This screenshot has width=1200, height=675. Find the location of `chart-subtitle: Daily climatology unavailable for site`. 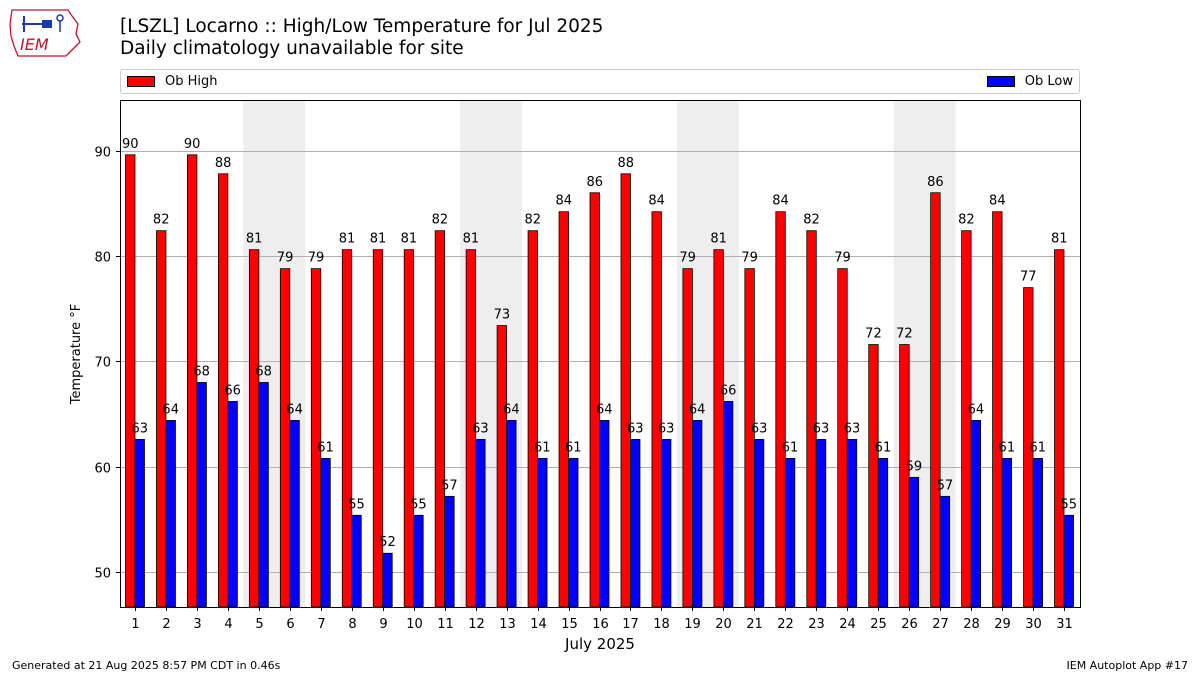

chart-subtitle: Daily climatology unavailable for site is located at coordinates (292, 48).